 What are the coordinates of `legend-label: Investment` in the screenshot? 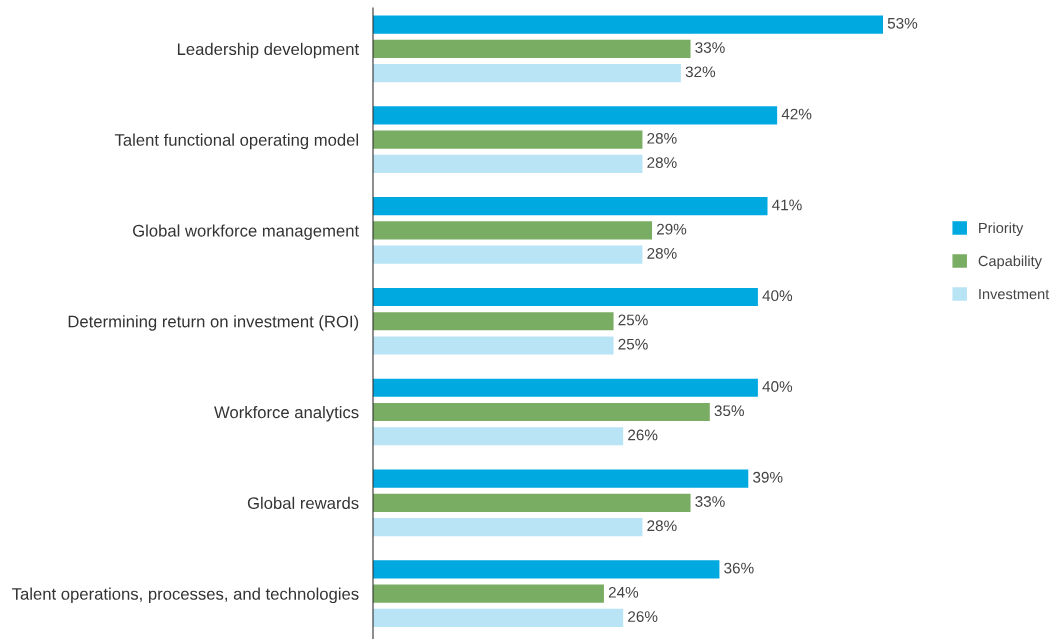 It's located at (1014, 294).